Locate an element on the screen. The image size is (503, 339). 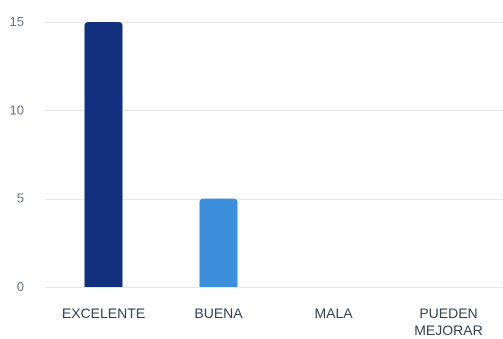
x-category-label-line: BUENA is located at coordinates (218, 313).